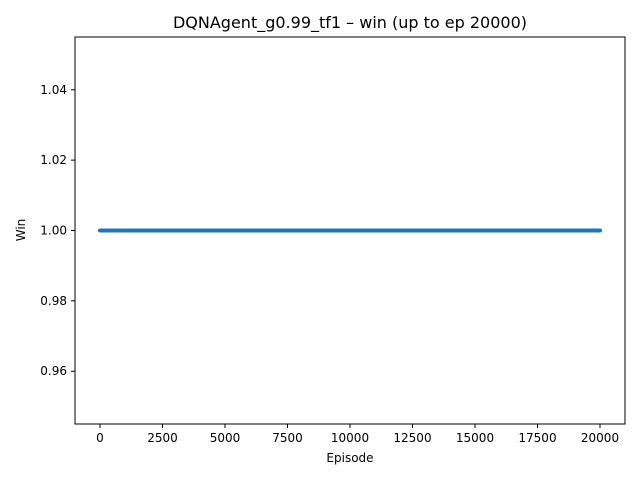 The width and height of the screenshot is (640, 480). What do you see at coordinates (475, 438) in the screenshot?
I see `x-tick-label: 15000` at bounding box center [475, 438].